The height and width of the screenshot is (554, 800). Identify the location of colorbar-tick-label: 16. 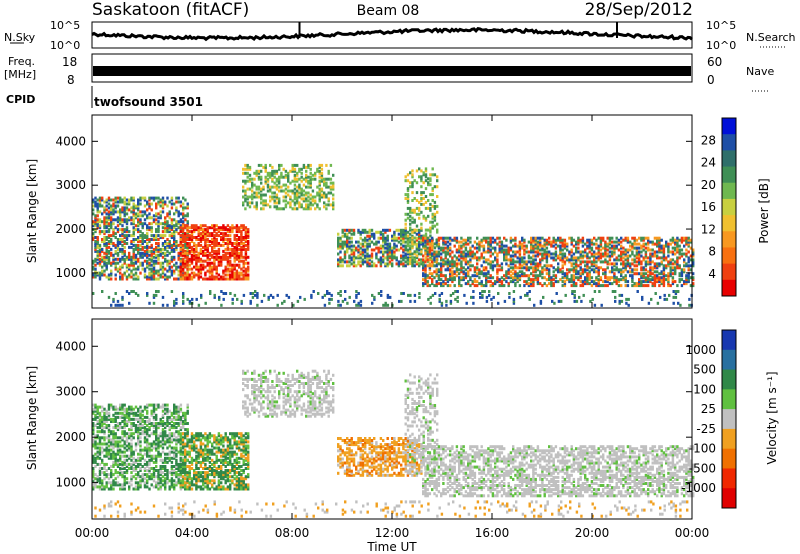
(708, 207).